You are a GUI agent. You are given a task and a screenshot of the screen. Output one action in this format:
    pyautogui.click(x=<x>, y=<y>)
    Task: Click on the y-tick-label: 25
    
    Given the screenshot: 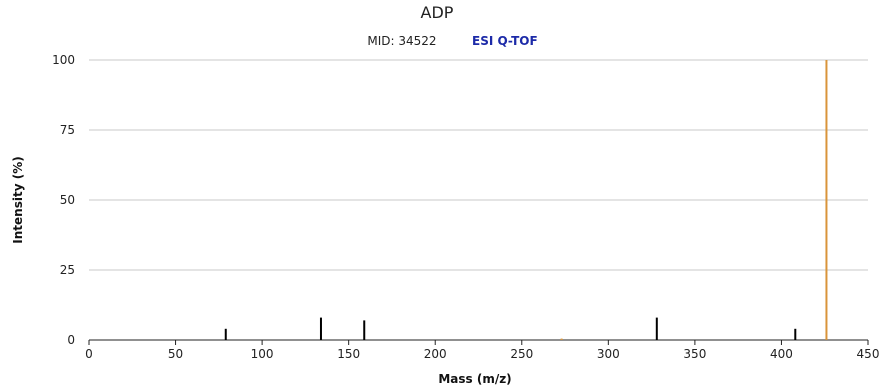 What is the action you would take?
    pyautogui.click(x=67, y=270)
    